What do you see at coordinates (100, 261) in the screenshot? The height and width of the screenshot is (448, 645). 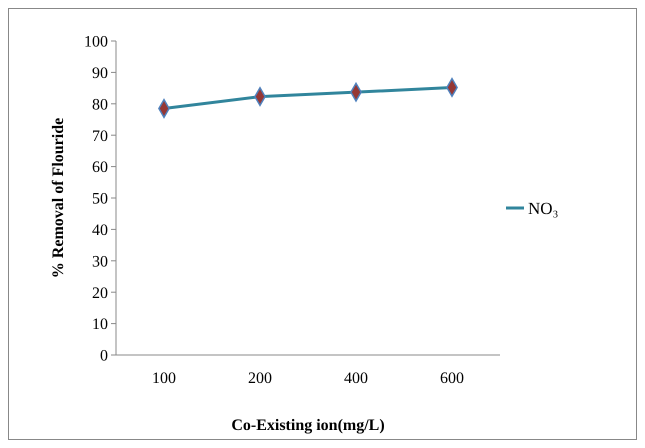 I see `y-tick-label: 30` at bounding box center [100, 261].